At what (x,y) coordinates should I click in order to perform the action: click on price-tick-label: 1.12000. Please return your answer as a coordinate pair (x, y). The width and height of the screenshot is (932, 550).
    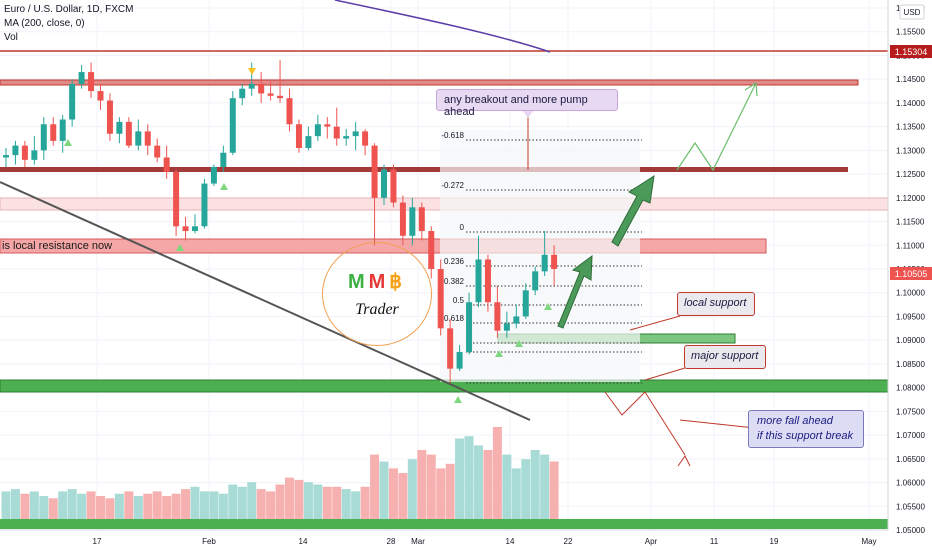
    Looking at the image, I should click on (910, 198).